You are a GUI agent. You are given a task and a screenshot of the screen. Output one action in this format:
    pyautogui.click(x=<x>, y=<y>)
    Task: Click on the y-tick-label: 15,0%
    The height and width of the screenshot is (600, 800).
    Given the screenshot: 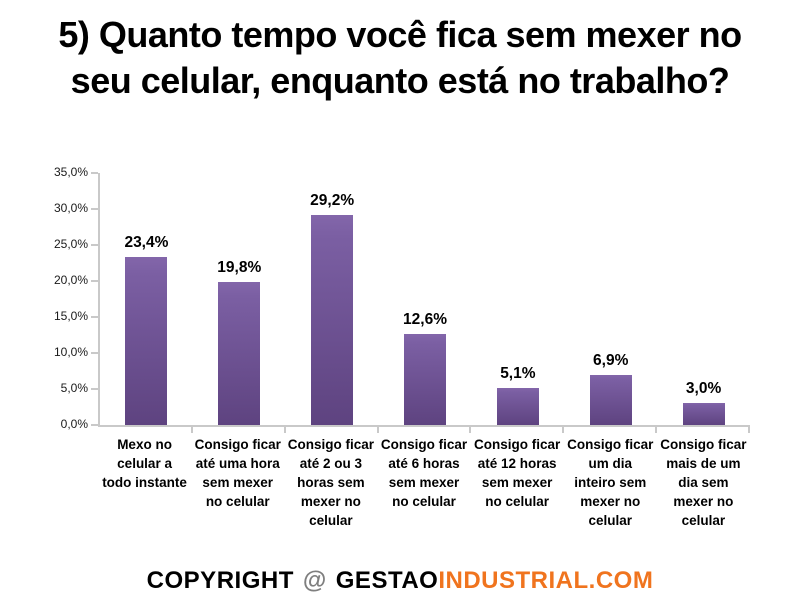 What is the action you would take?
    pyautogui.click(x=70, y=316)
    